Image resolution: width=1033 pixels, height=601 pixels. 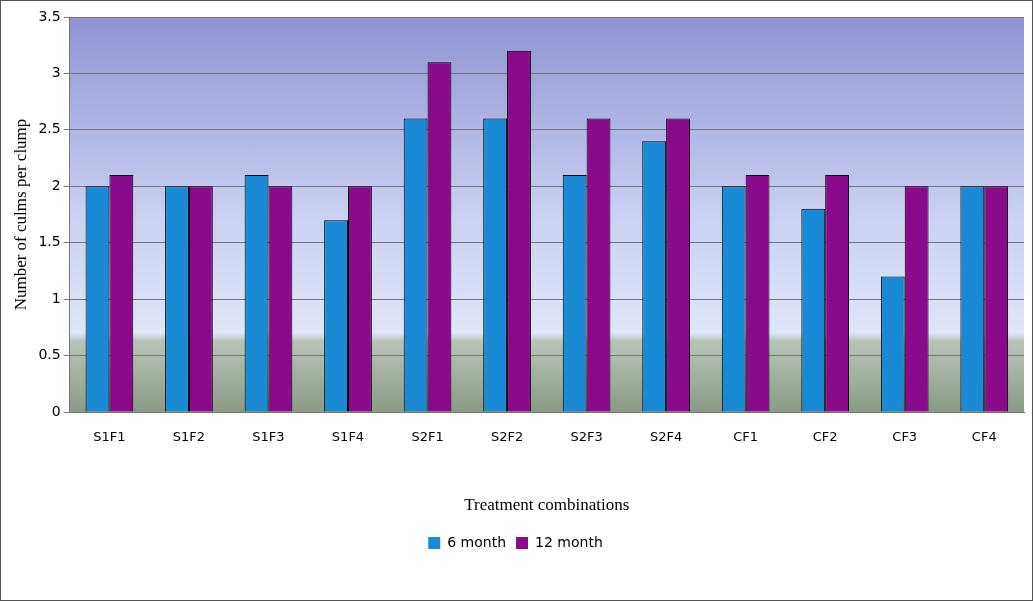 I want to click on x-tick-label: CF3, so click(x=905, y=437).